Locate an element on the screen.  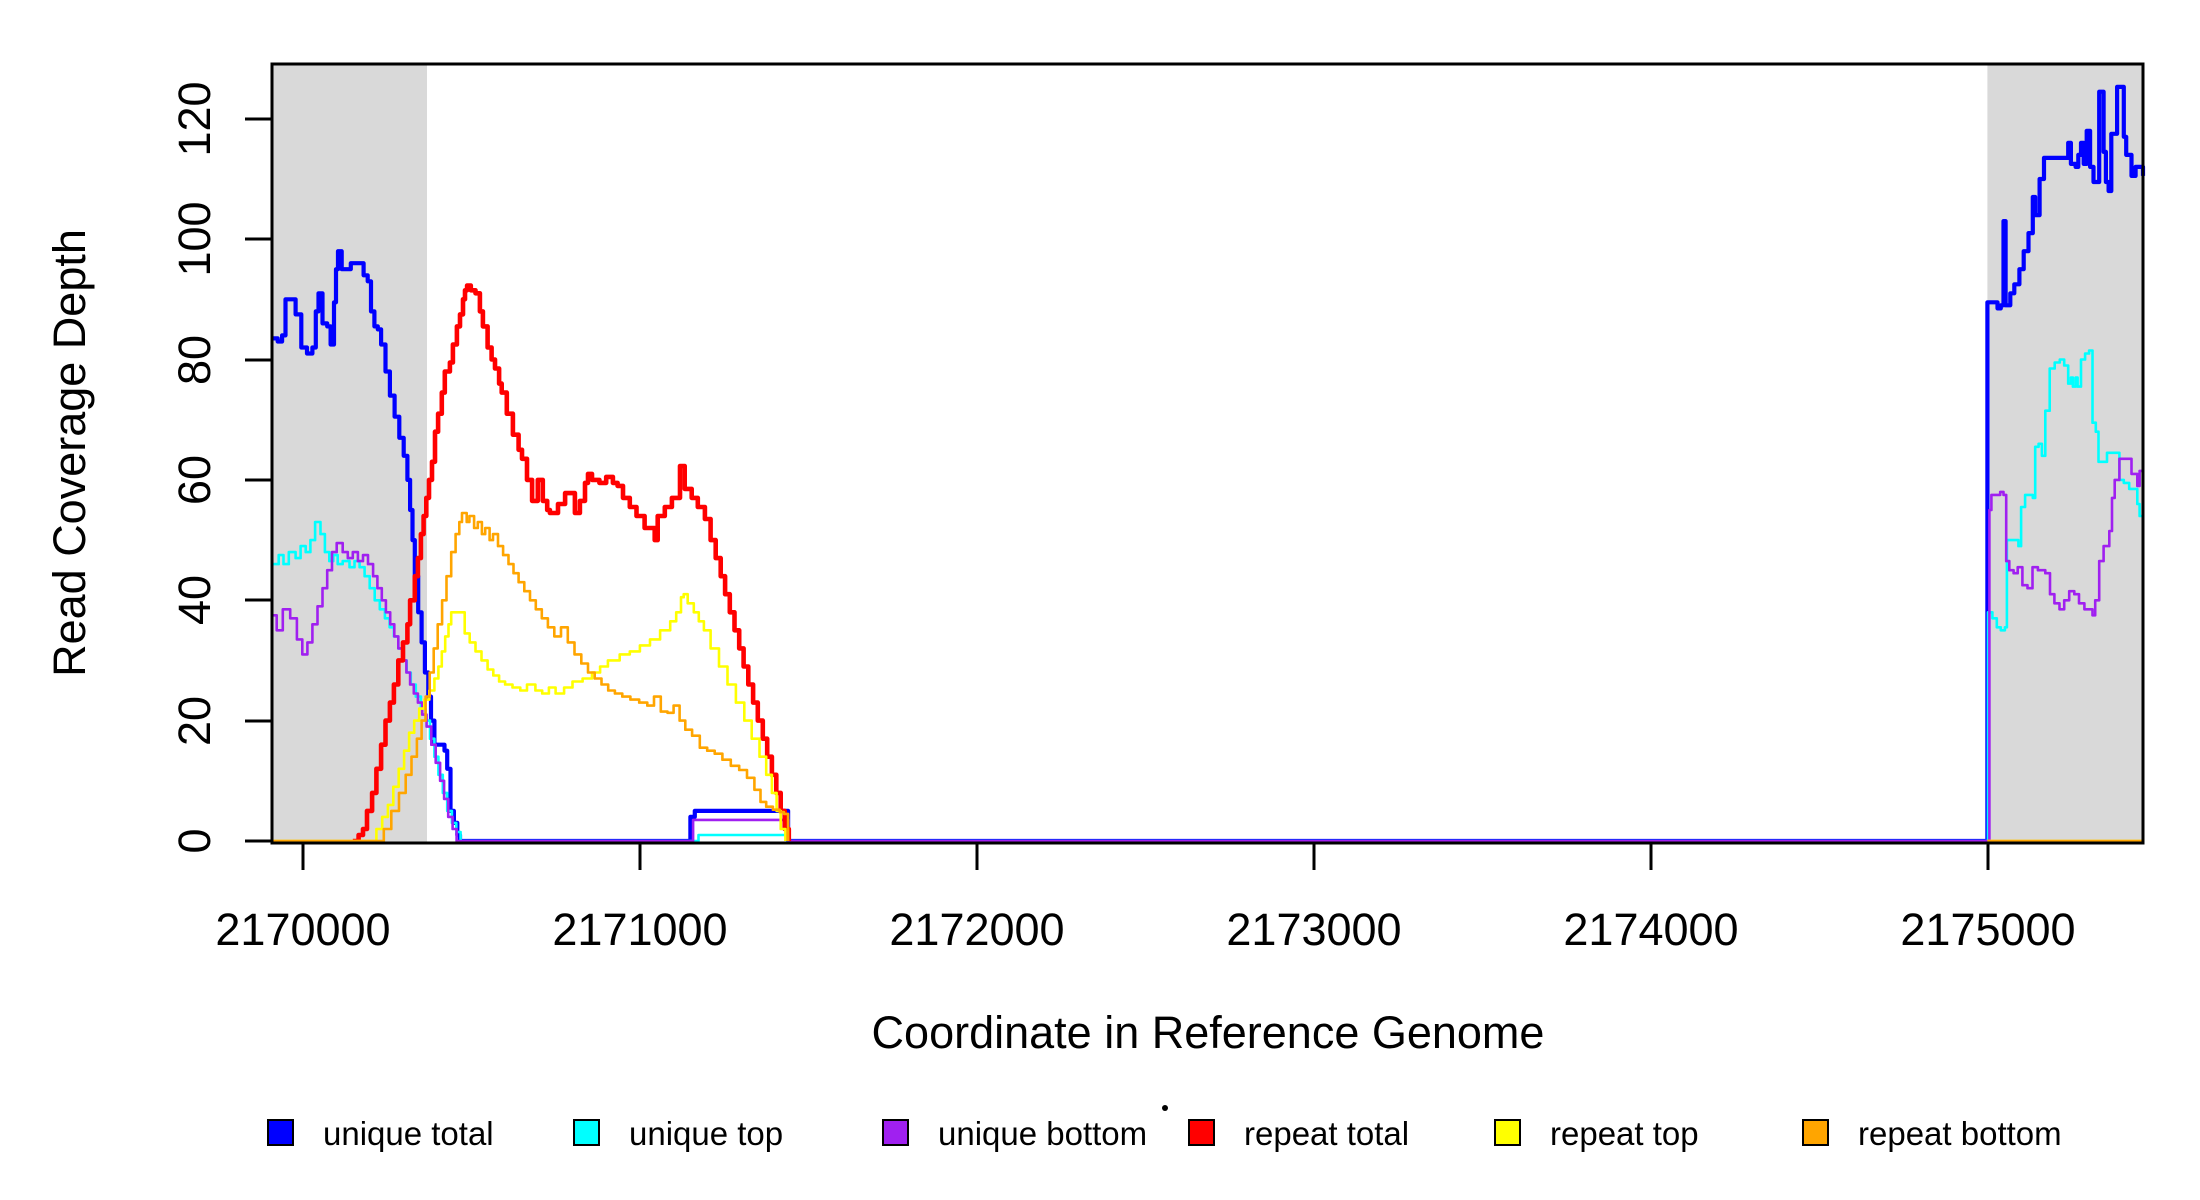
legend-label-unique-bottom: unique bottom is located at coordinates (1042, 1133).